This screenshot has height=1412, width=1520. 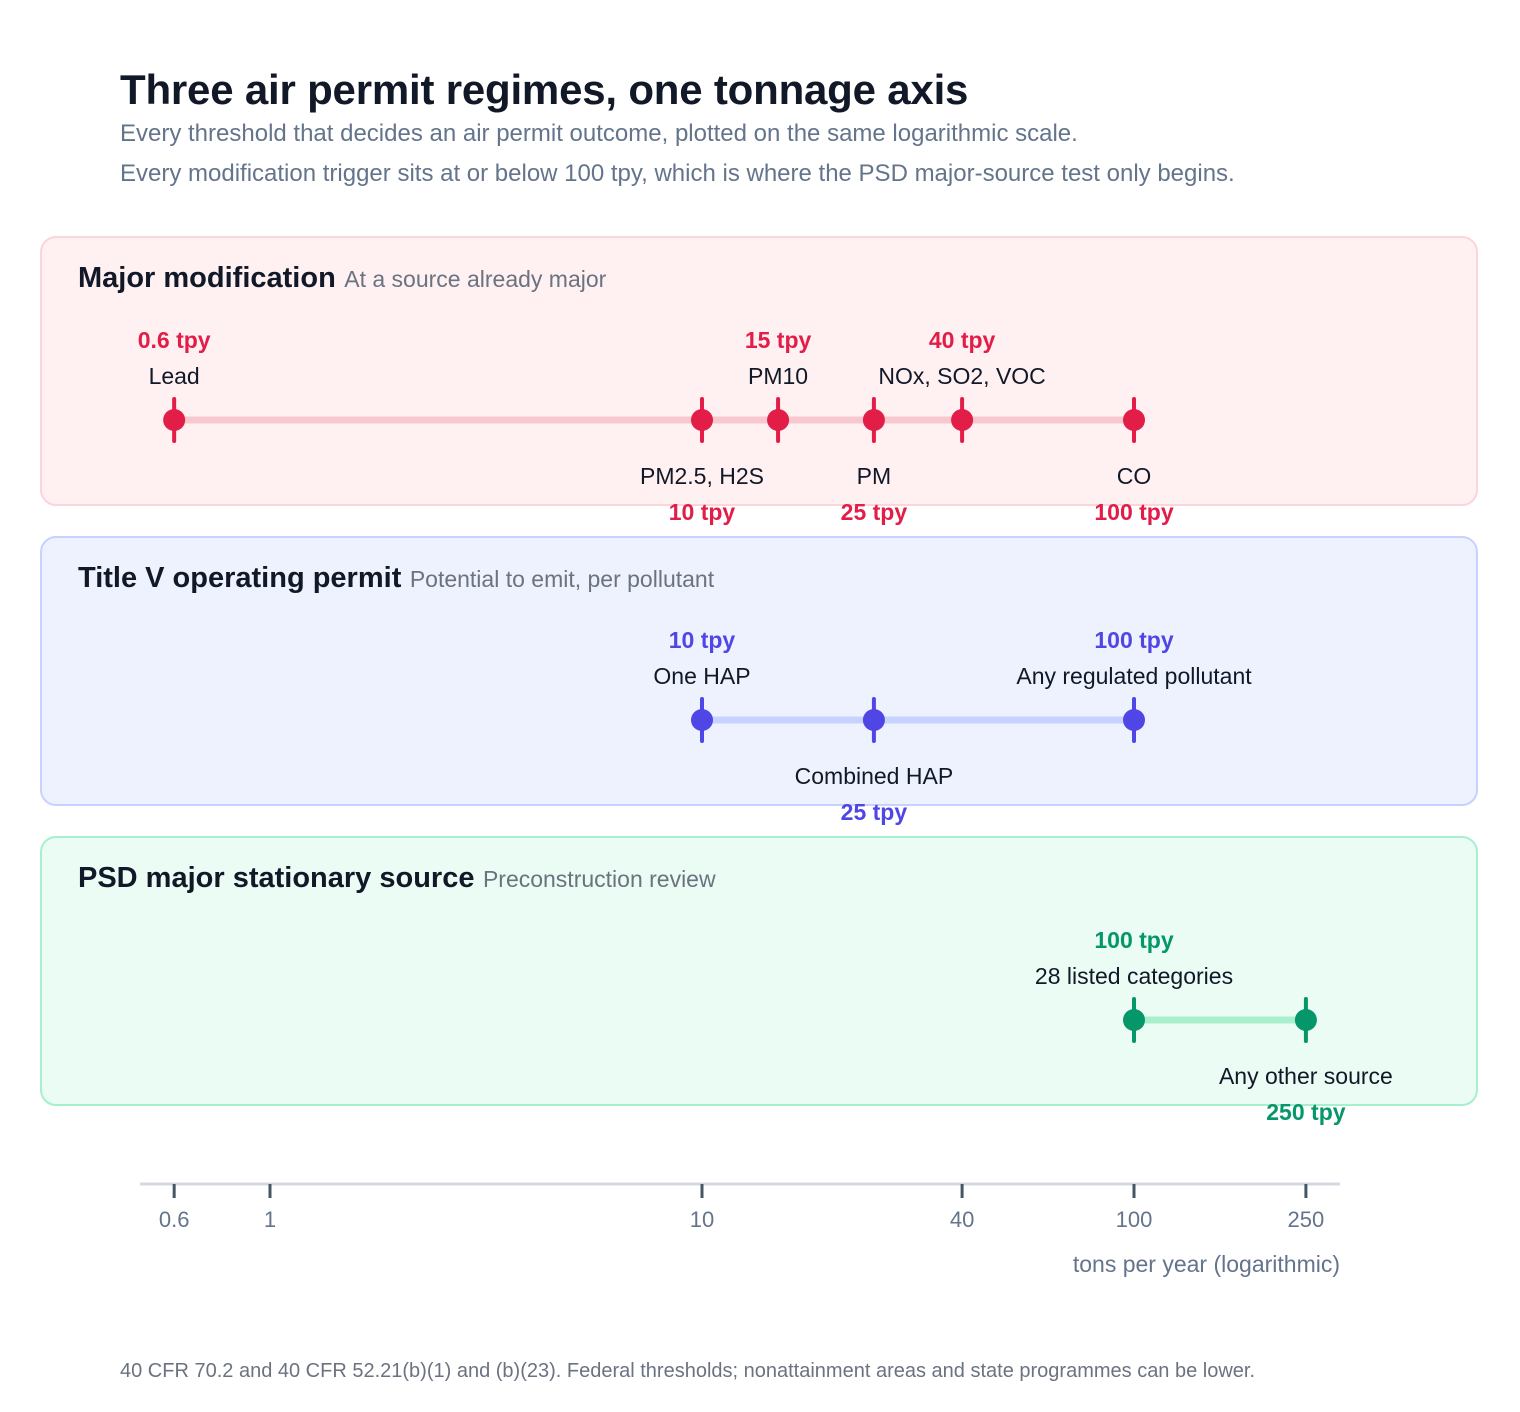 I want to click on panel-title: Title V operating permit, so click(x=240, y=578).